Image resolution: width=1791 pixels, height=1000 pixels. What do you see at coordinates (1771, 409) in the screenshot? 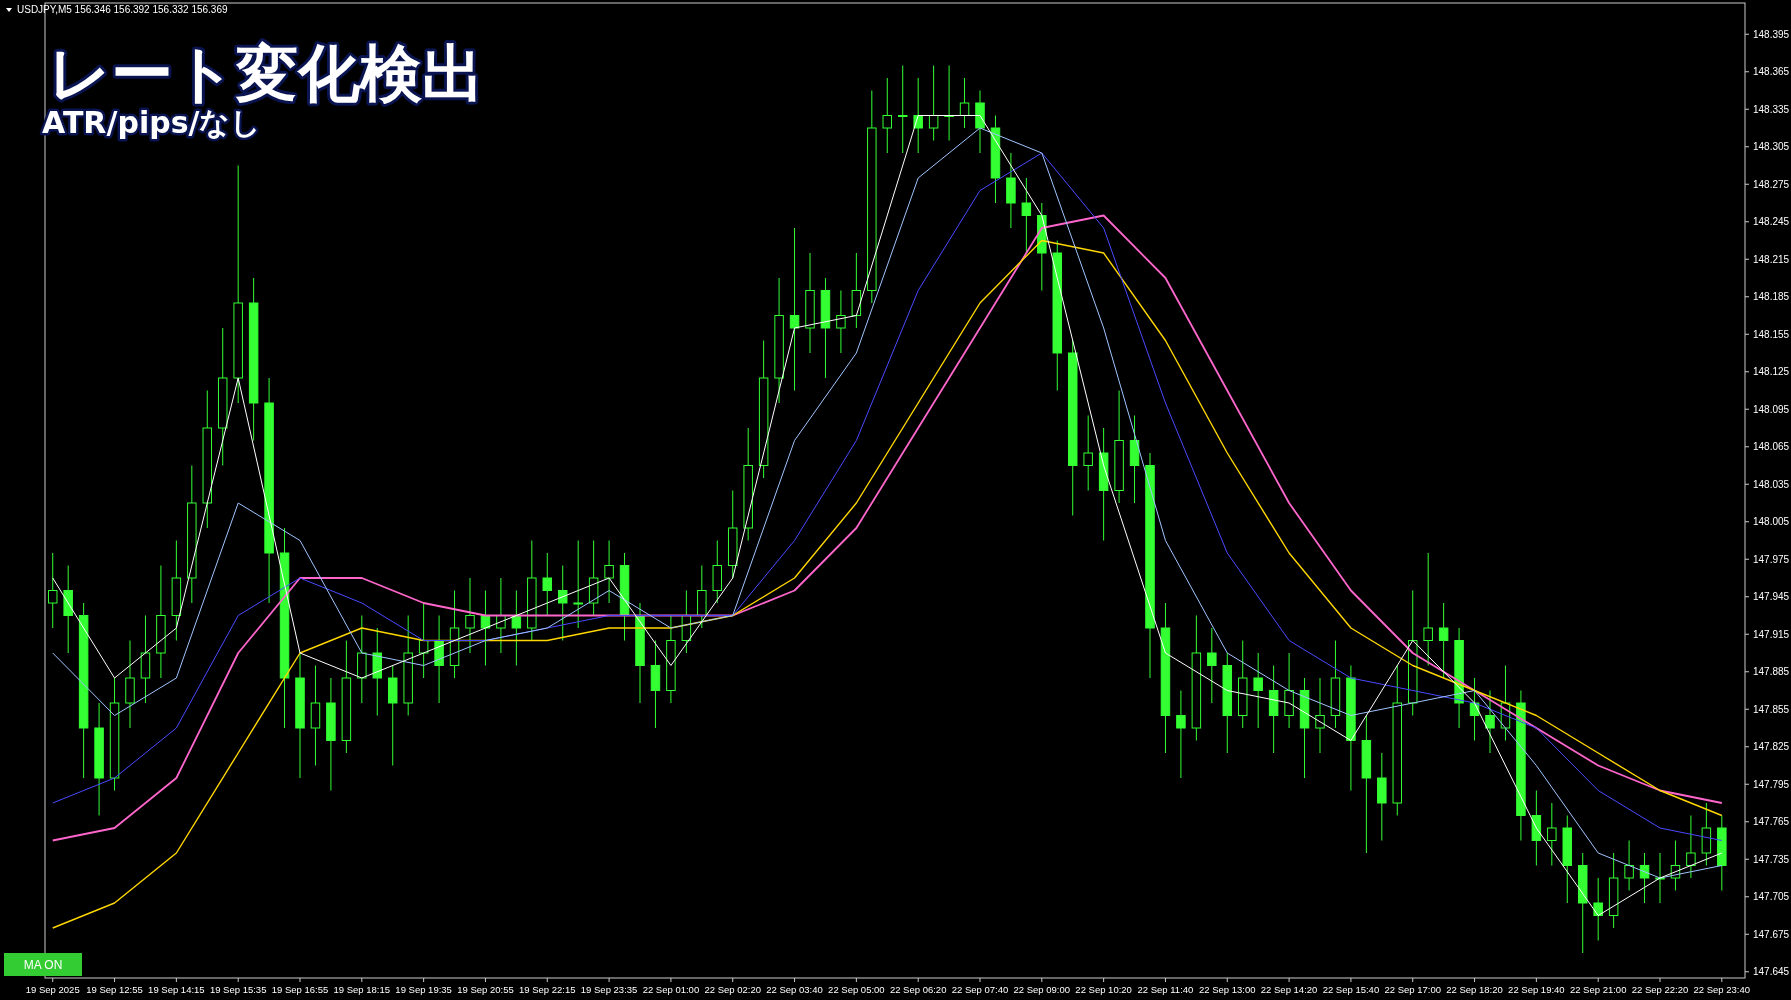
I see `y-tick-label: 148.095` at bounding box center [1771, 409].